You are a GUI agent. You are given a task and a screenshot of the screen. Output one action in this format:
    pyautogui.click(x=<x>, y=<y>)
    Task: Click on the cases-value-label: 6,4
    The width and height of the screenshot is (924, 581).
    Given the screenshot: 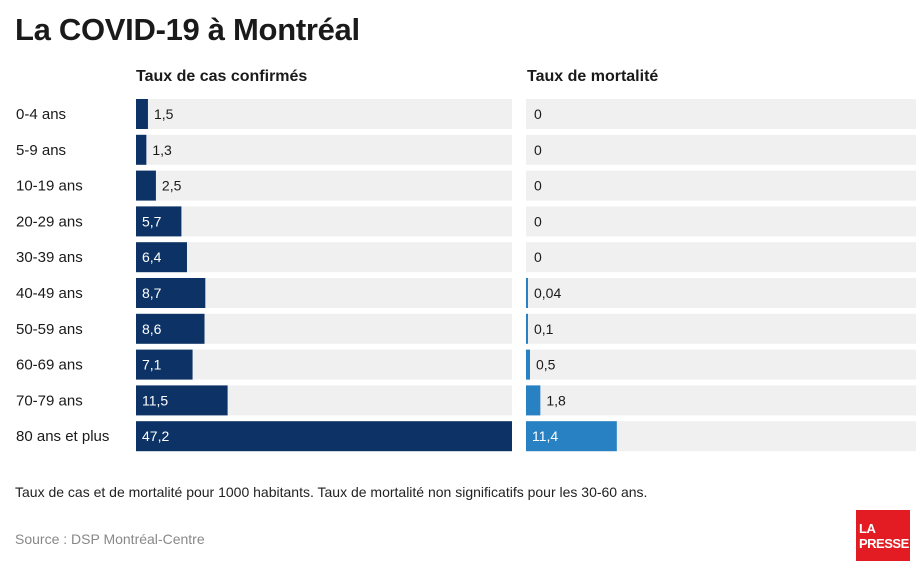 What is the action you would take?
    pyautogui.click(x=152, y=257)
    